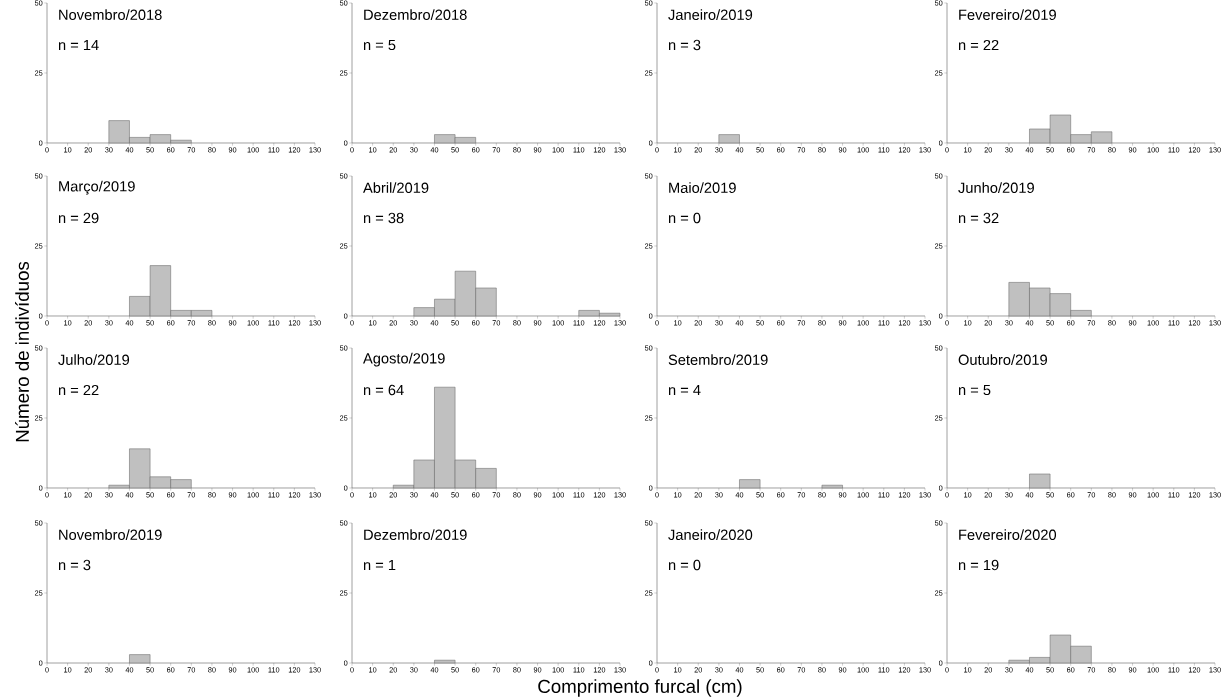 Image resolution: width=1223 pixels, height=700 pixels. I want to click on chart-title: Maio/2019, so click(702, 187).